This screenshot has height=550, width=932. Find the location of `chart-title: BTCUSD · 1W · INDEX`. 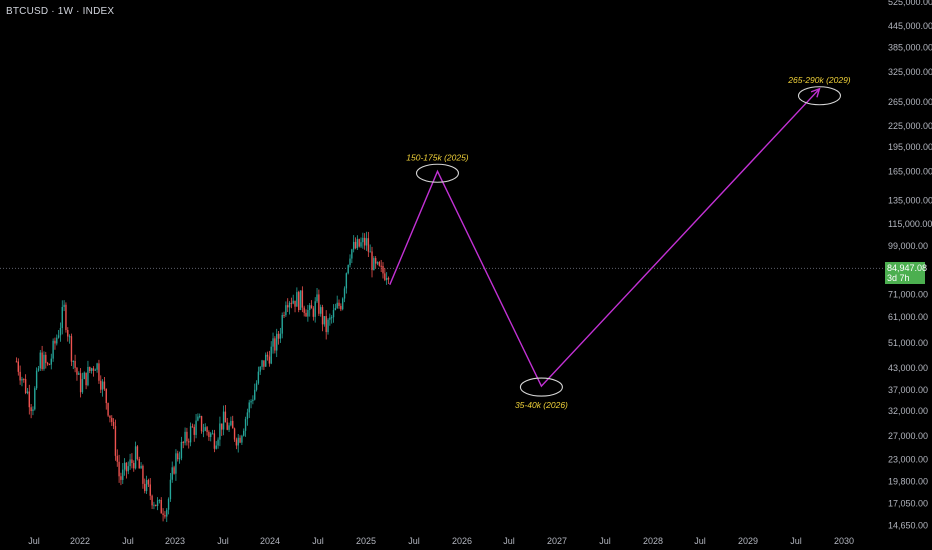

chart-title: BTCUSD · 1W · INDEX is located at coordinates (60, 11).